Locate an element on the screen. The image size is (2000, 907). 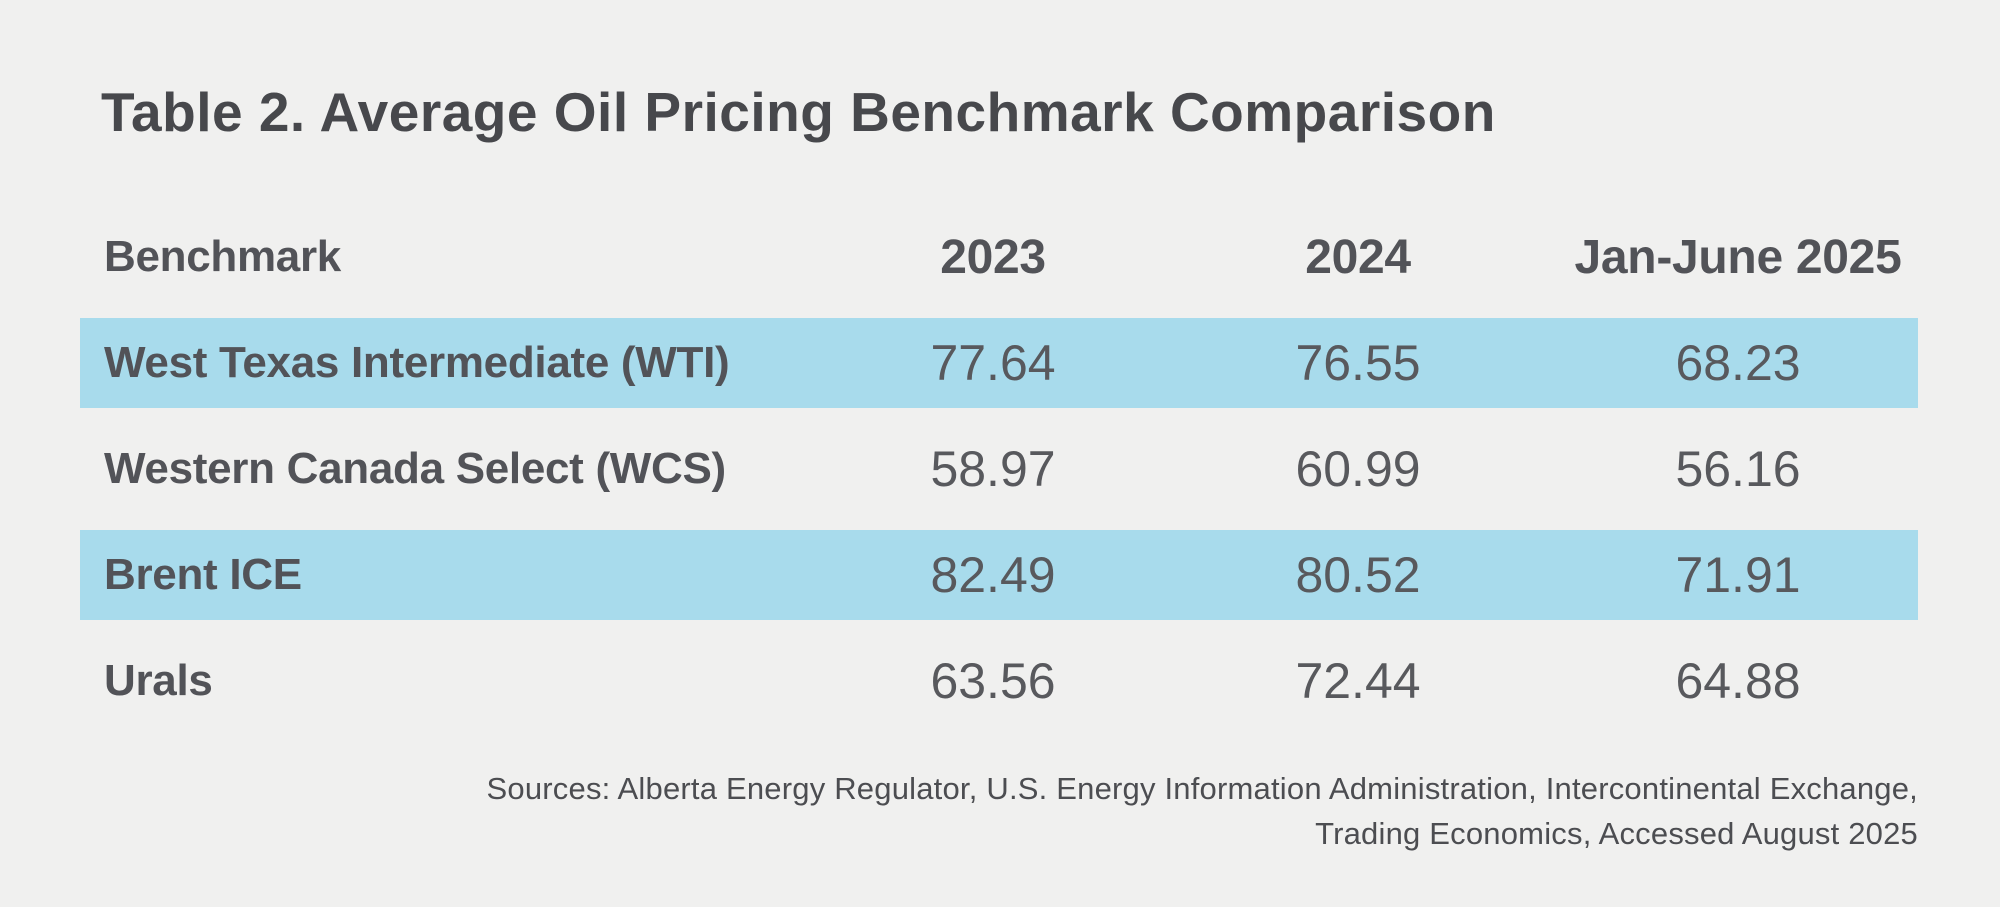
wcs-value-2024: 60.99 is located at coordinates (1358, 469).